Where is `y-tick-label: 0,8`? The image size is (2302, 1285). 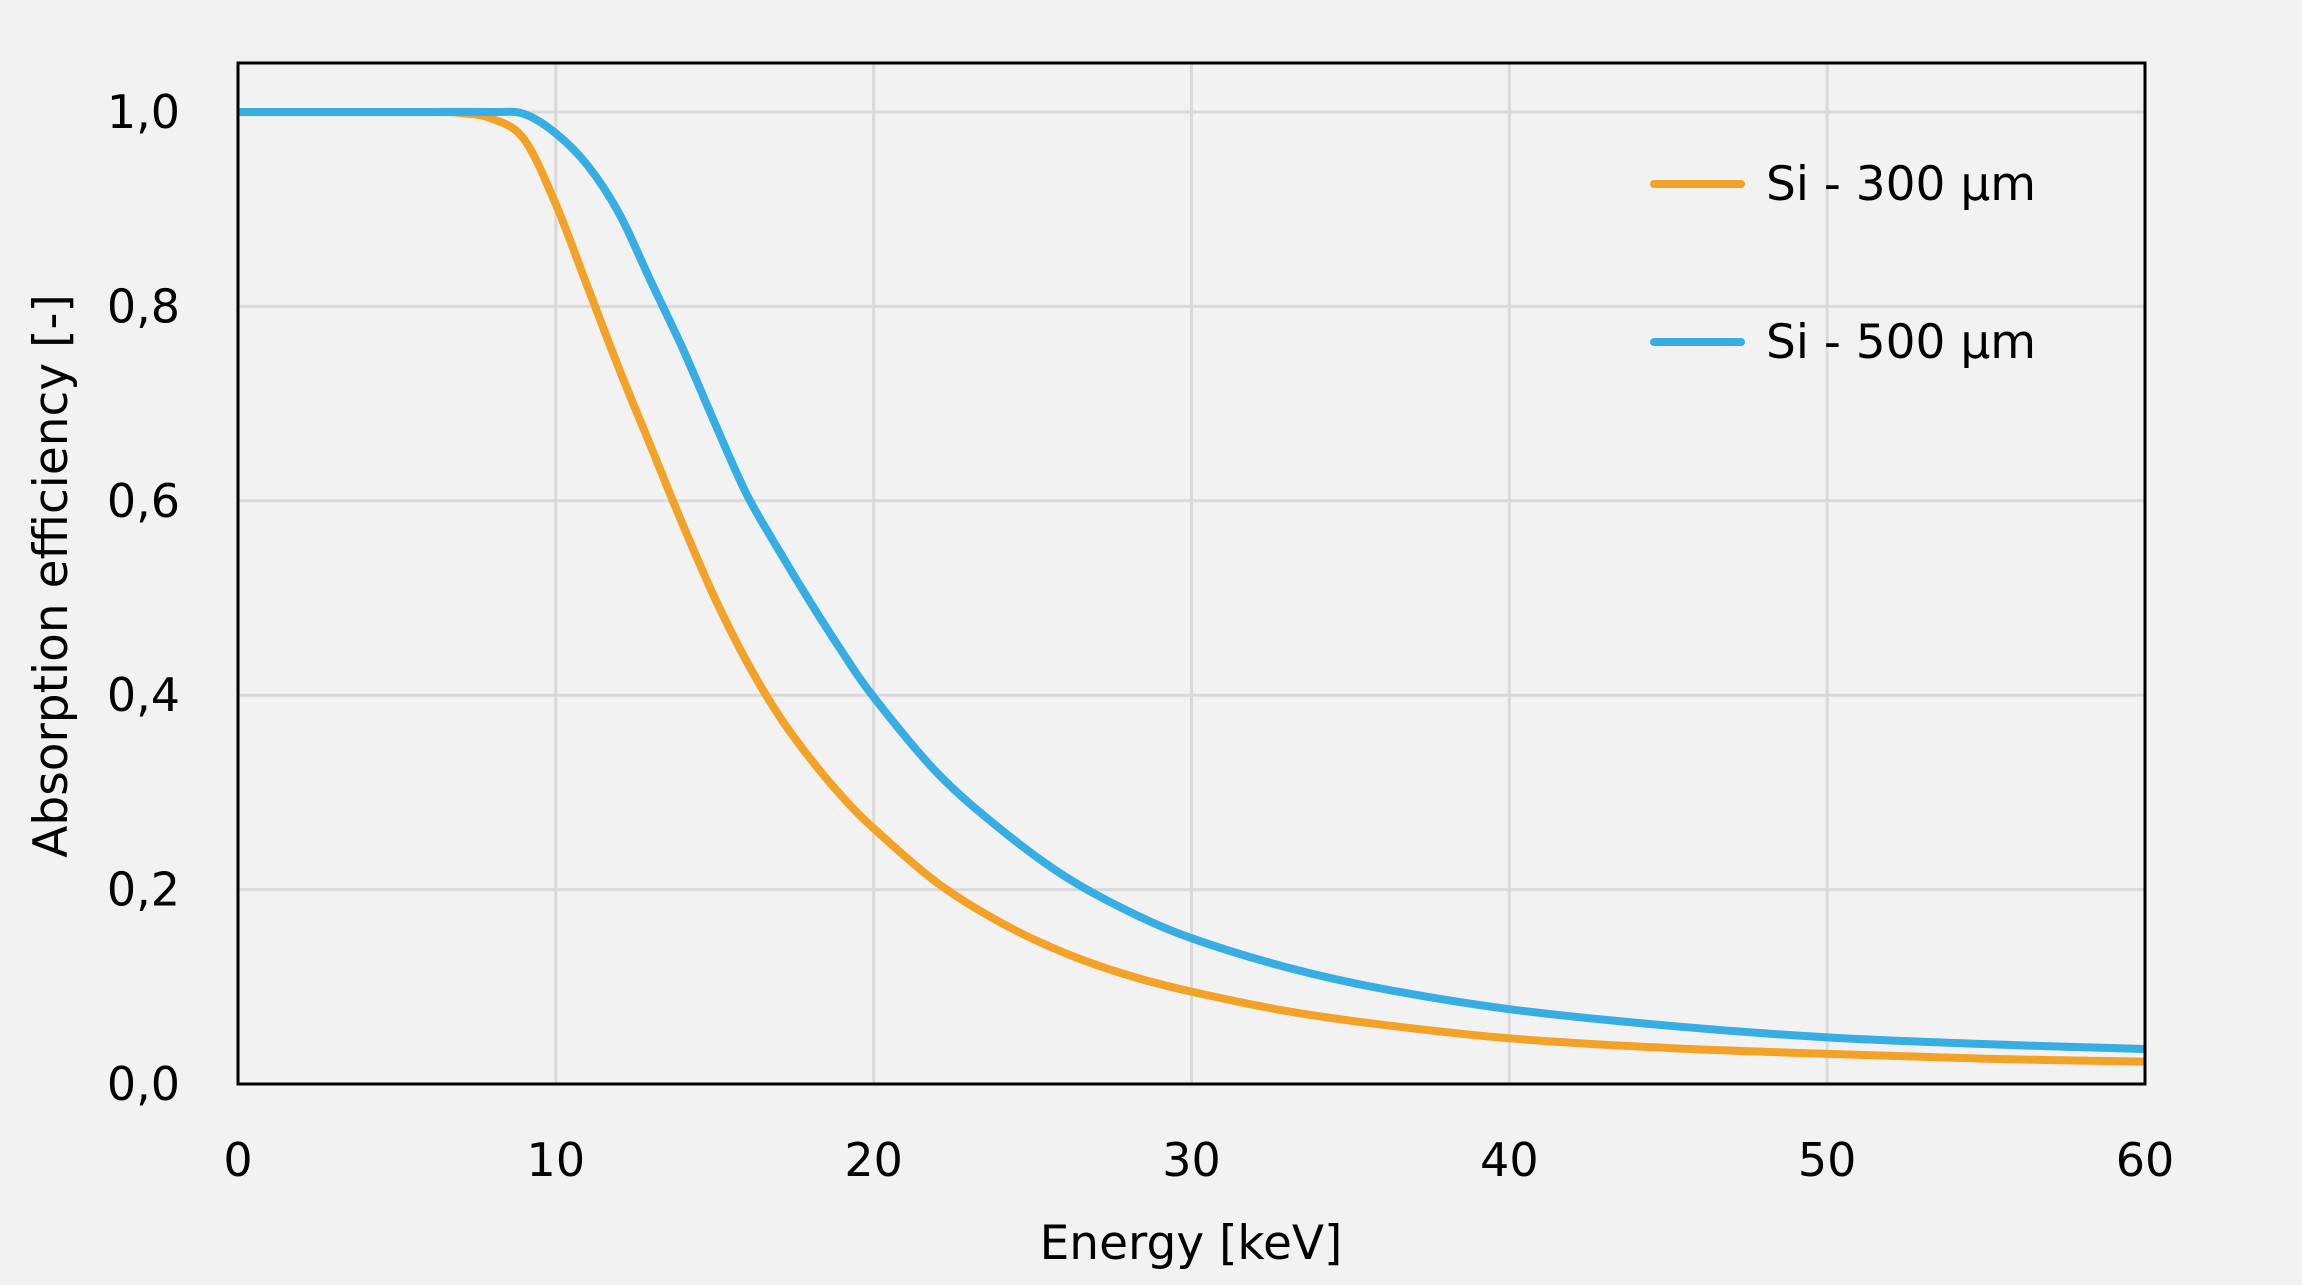
y-tick-label: 0,8 is located at coordinates (143, 306).